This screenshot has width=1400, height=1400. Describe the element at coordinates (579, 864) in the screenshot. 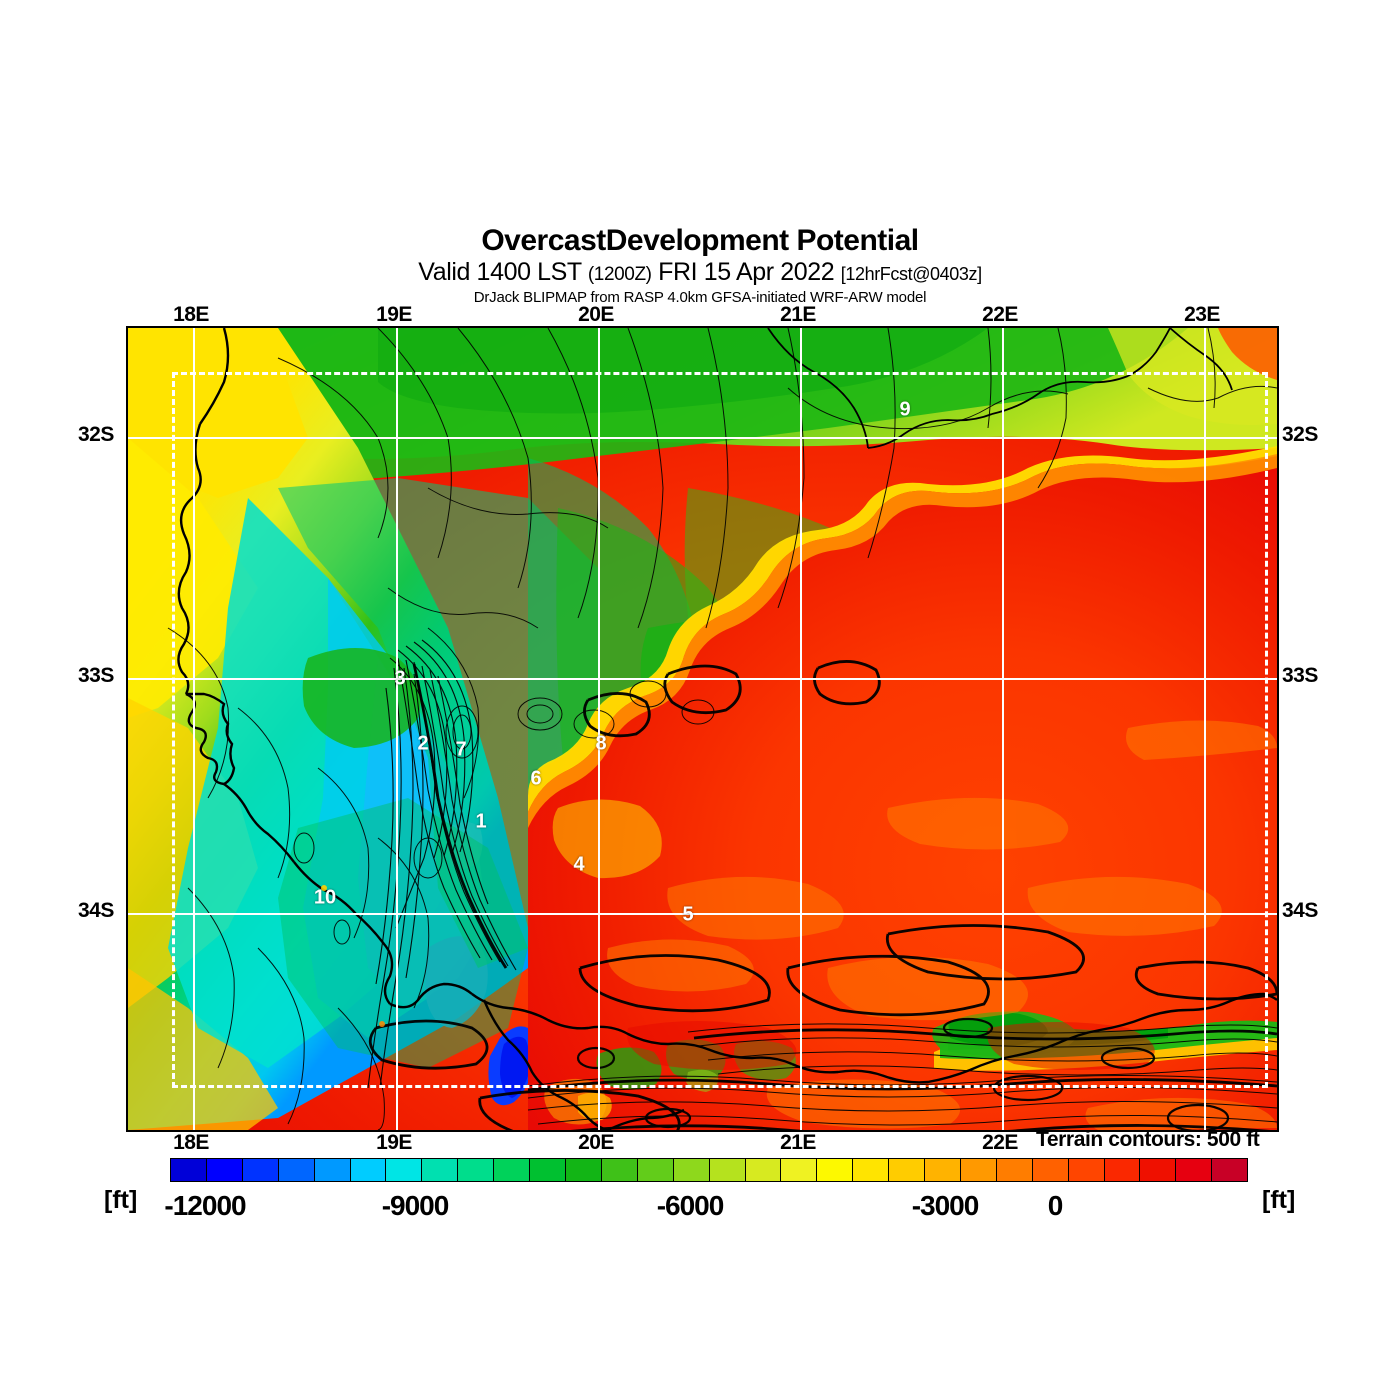

I see `site-marker-4: 4` at that location.